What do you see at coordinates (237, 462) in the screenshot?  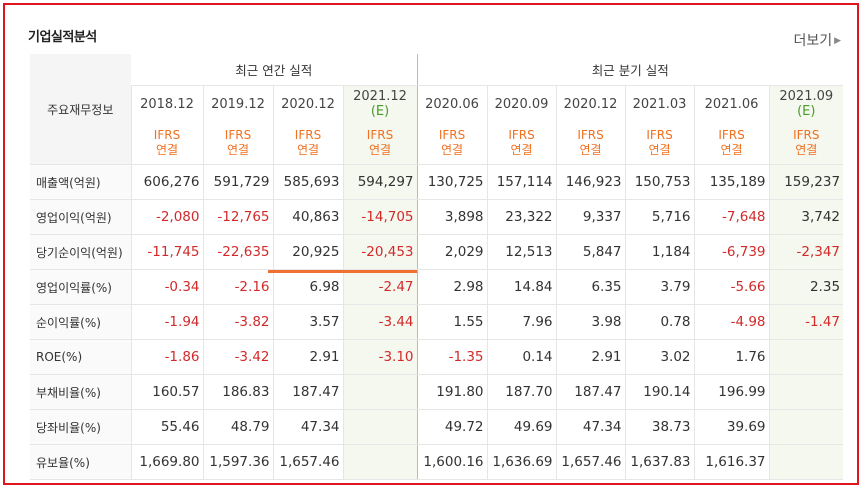 I see `table-cell: 1,597.36` at bounding box center [237, 462].